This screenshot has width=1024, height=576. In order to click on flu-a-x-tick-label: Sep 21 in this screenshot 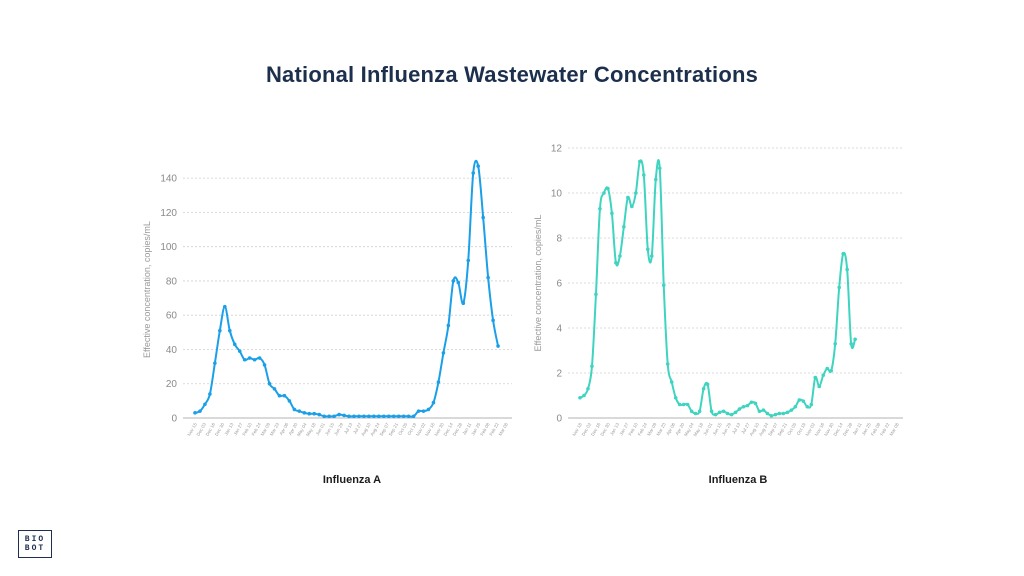, I will do `click(394, 429)`.